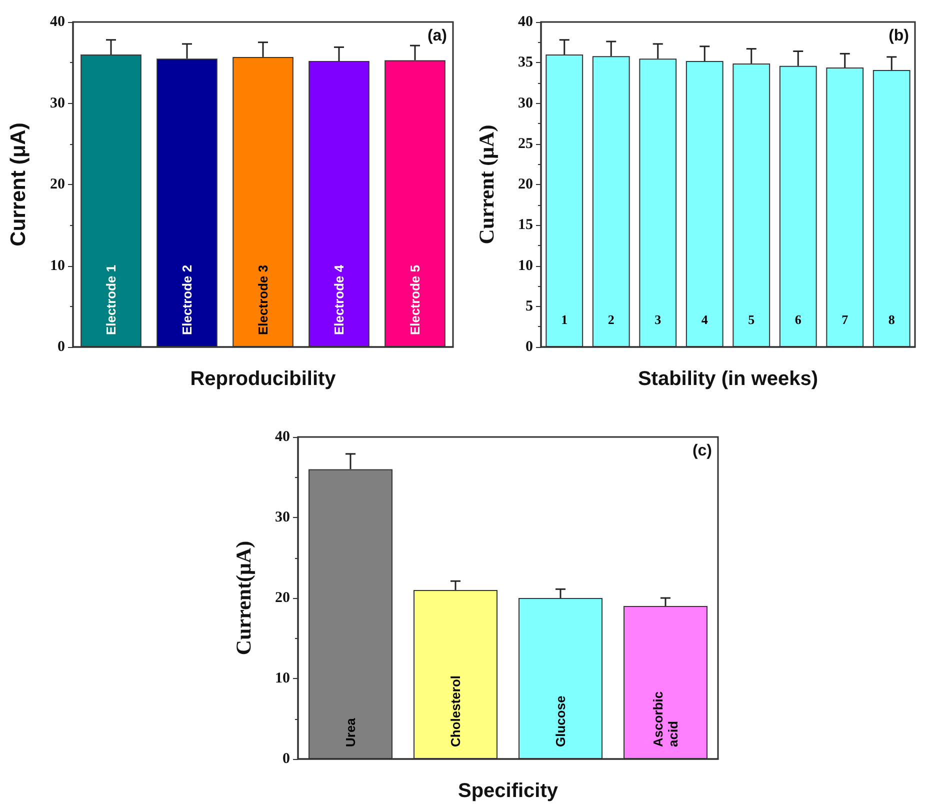 Image resolution: width=927 pixels, height=807 pixels. What do you see at coordinates (564, 319) in the screenshot?
I see `x-tick-label: 1` at bounding box center [564, 319].